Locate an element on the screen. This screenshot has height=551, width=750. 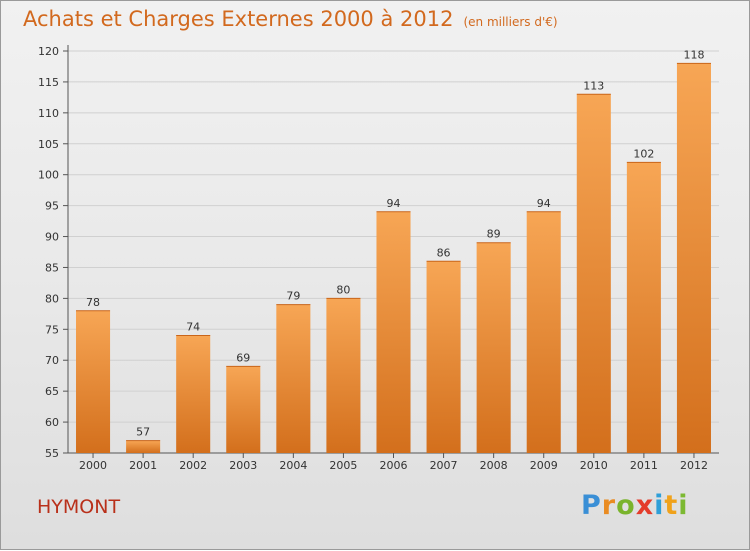
y-tick-label: 75 is located at coordinates (52, 329).